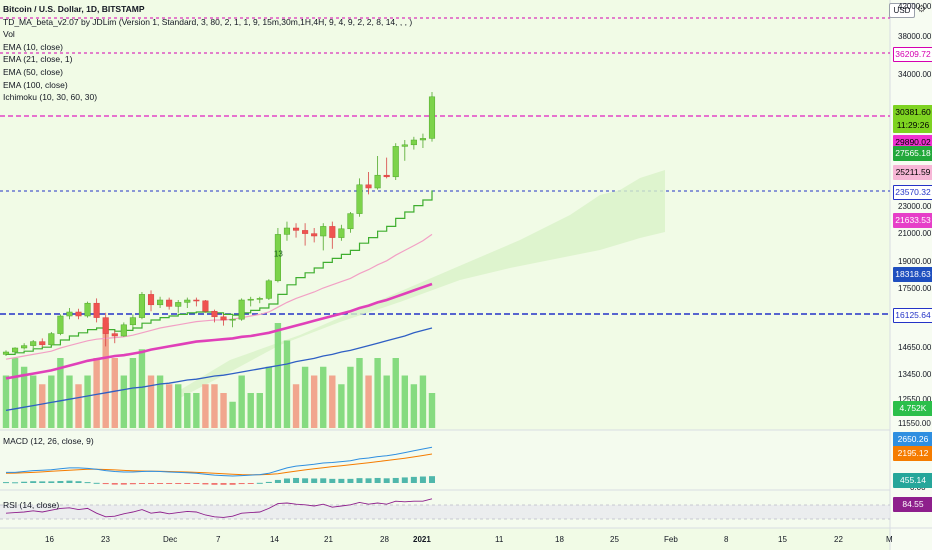 This screenshot has height=555, width=932. Describe the element at coordinates (328, 539) in the screenshot. I see `time-tick: 21` at that location.